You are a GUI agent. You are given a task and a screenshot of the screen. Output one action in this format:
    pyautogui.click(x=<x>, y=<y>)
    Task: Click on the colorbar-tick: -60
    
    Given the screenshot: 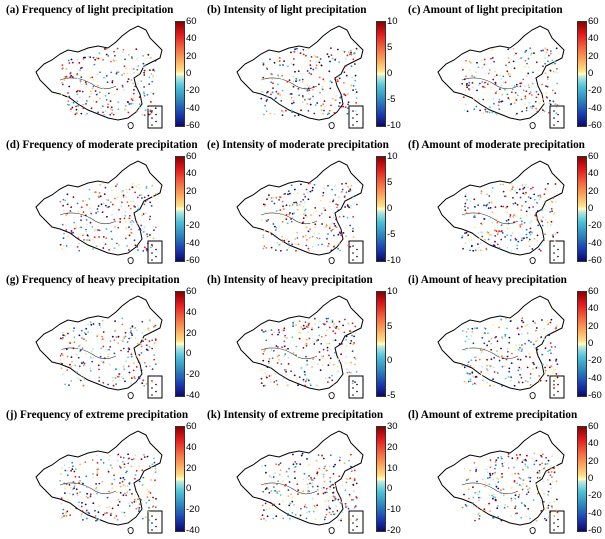 What is the action you would take?
    pyautogui.click(x=595, y=530)
    